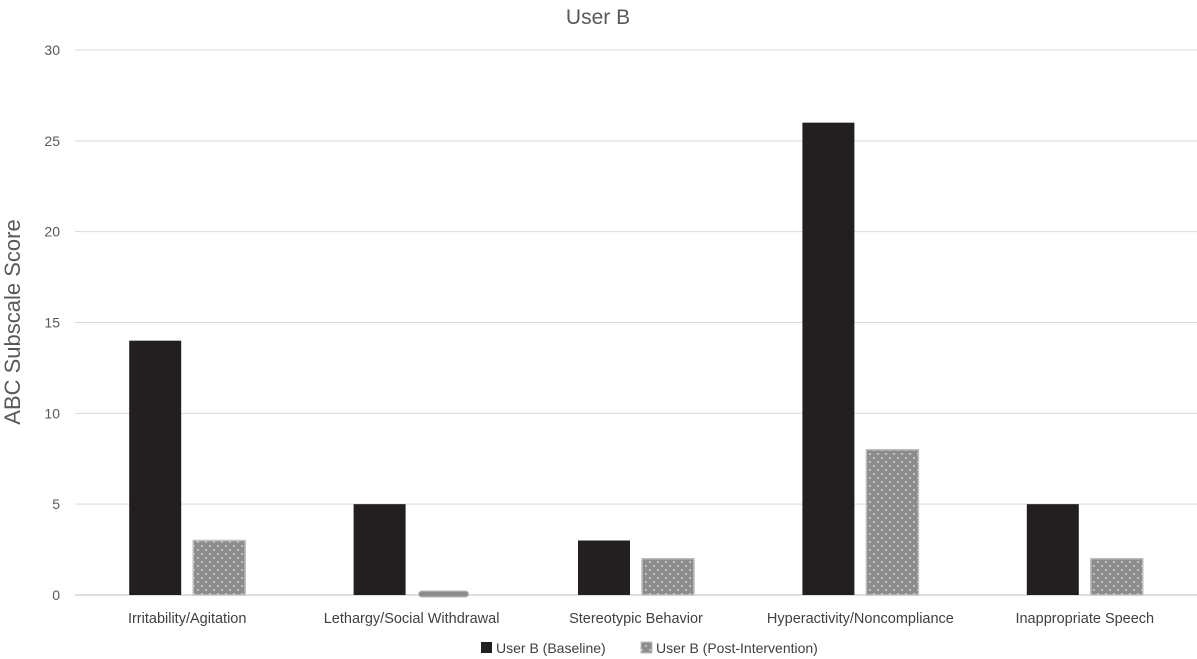 The image size is (1197, 659). I want to click on x-tick-label: Lethargy/Social Withdrawal, so click(412, 619).